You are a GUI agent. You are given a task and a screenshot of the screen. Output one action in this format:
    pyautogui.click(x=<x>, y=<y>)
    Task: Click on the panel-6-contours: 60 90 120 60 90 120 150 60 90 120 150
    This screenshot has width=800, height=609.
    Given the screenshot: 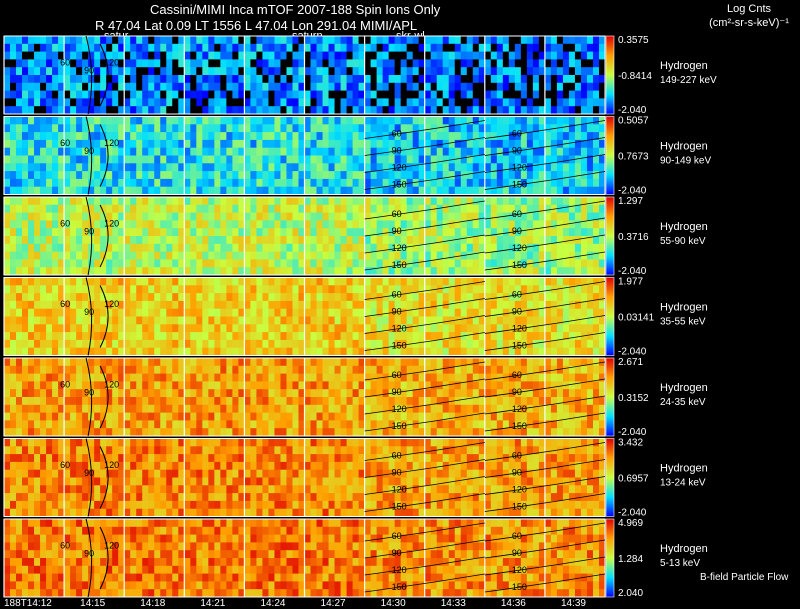 What is the action you would take?
    pyautogui.click(x=333, y=477)
    